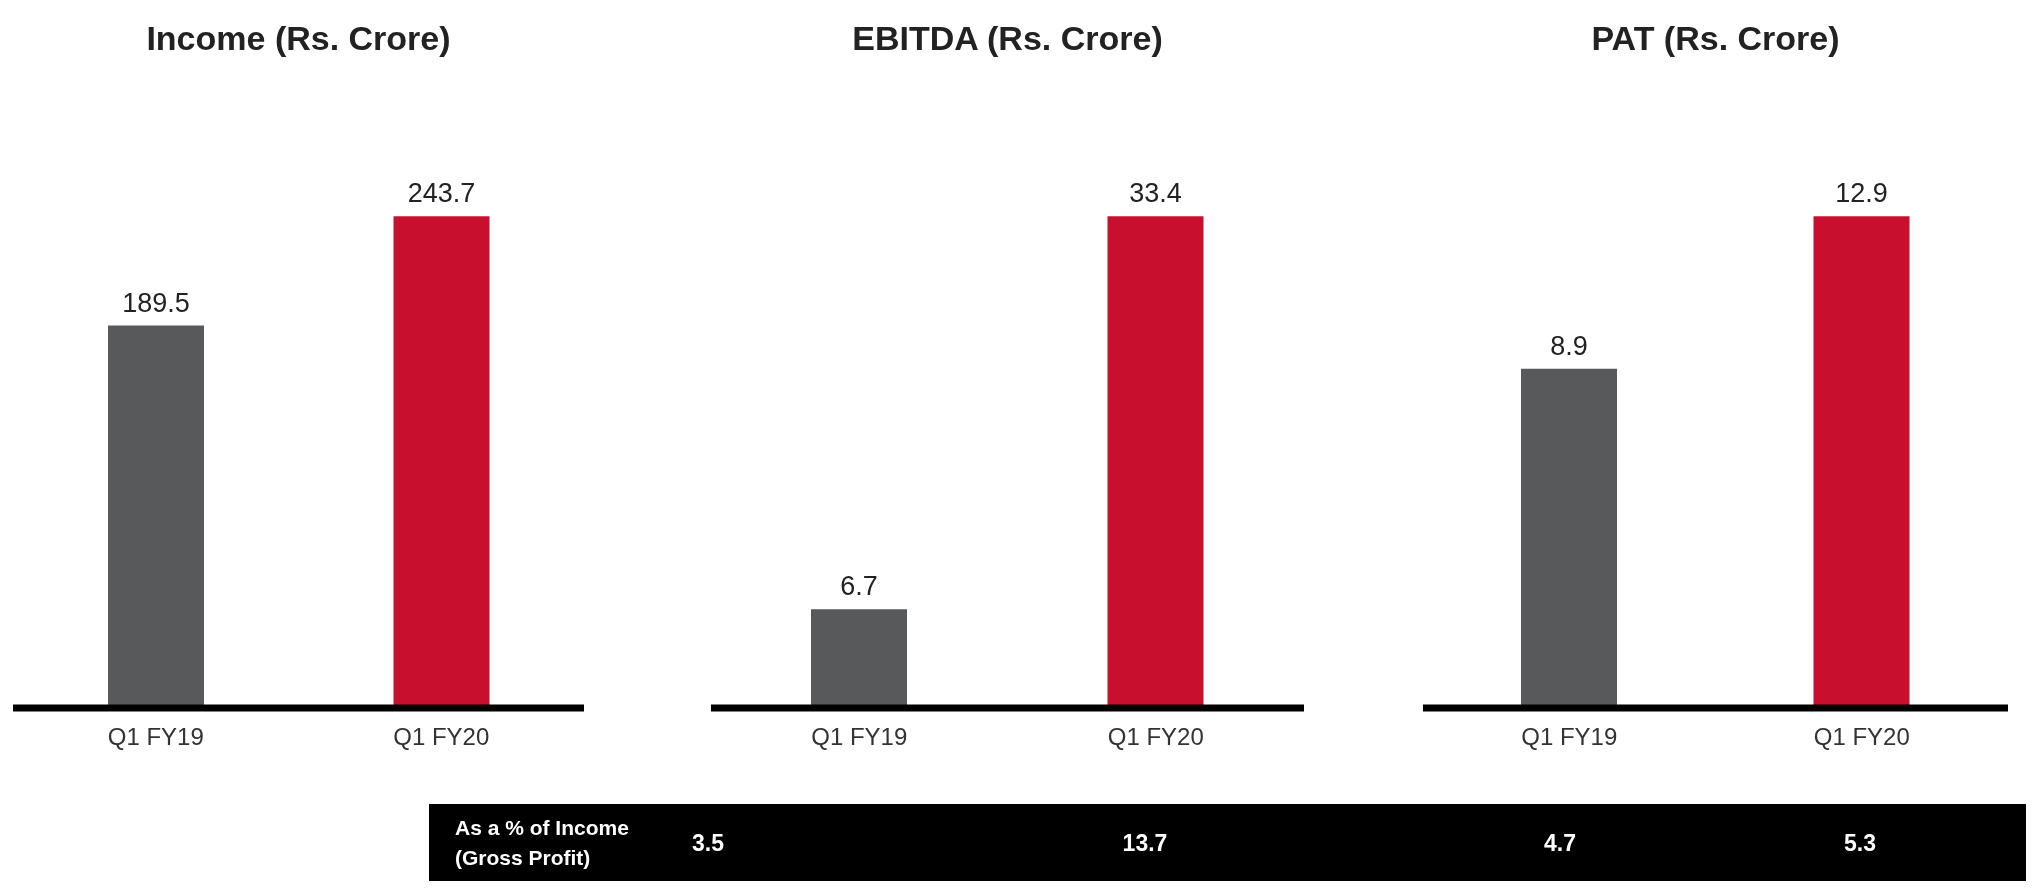  I want to click on data-label: 12.9, so click(1861, 193).